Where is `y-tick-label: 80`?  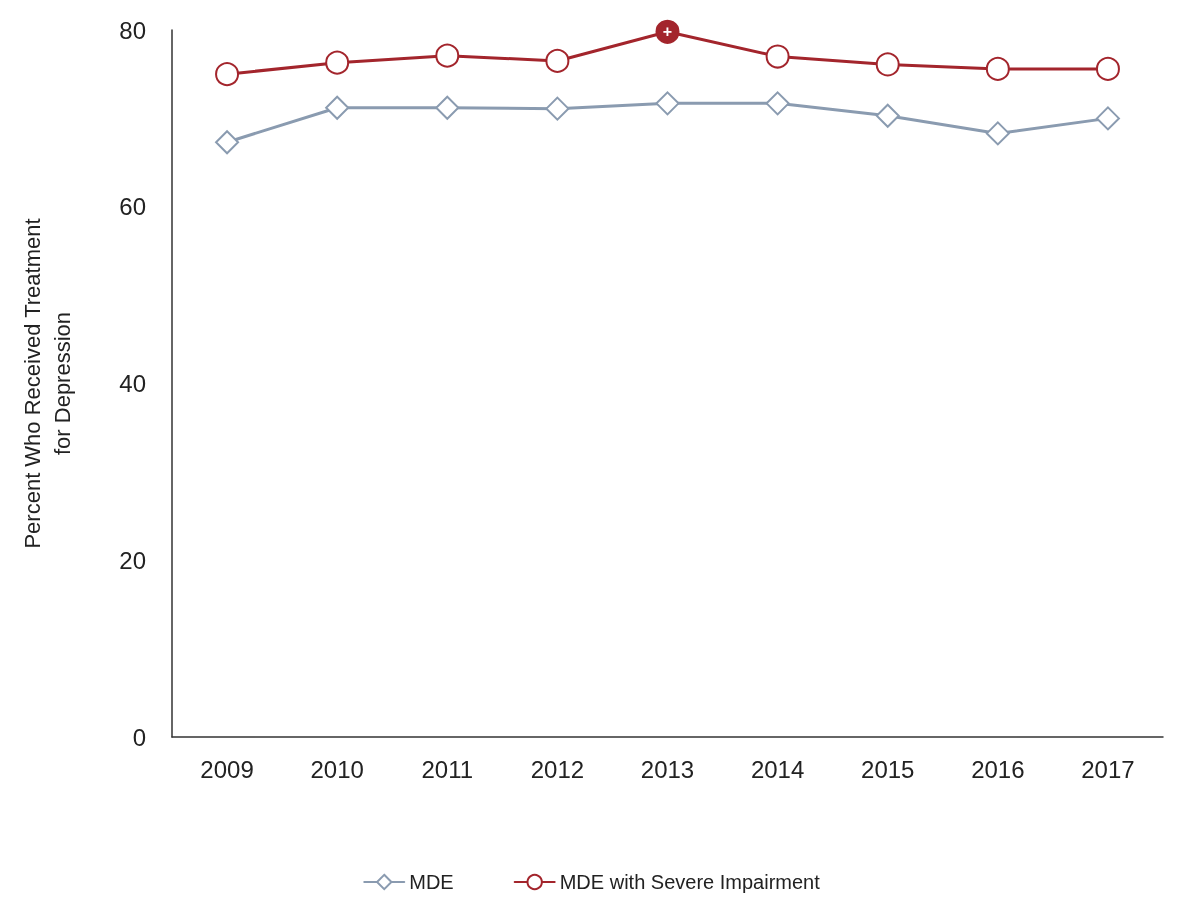
y-tick-label: 80 is located at coordinates (132, 30).